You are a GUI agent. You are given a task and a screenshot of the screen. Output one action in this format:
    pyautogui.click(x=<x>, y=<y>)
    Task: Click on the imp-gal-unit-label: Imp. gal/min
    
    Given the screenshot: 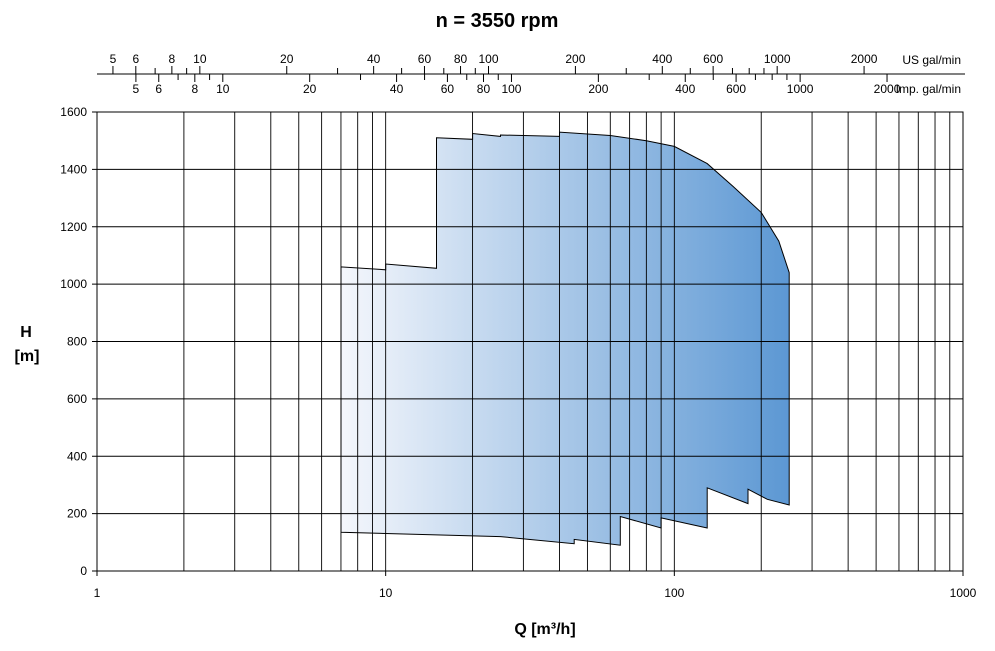 What is the action you would take?
    pyautogui.click(x=928, y=89)
    